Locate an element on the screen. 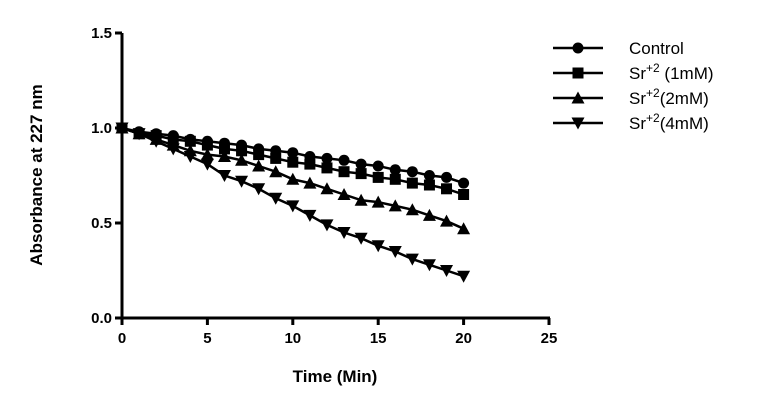  x-tick-label: 5 is located at coordinates (207, 338).